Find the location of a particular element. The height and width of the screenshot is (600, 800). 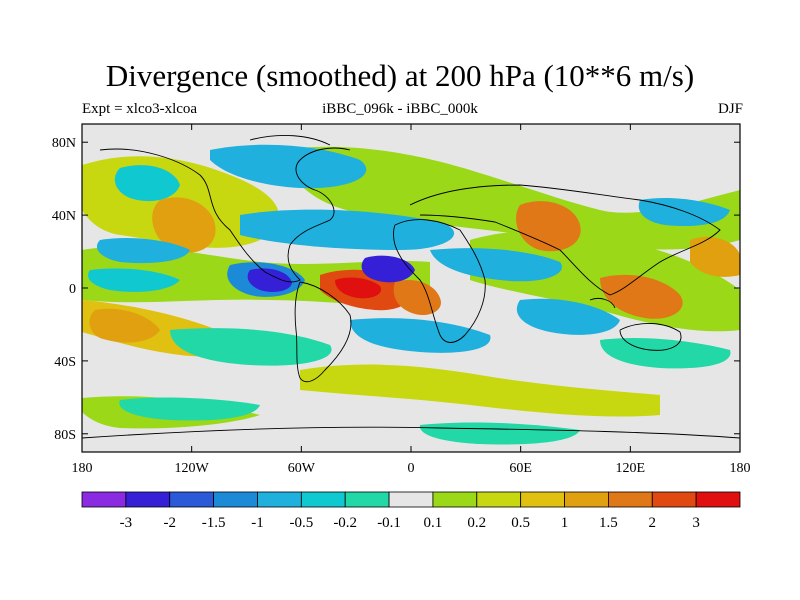

colorbar-label: 0.2 is located at coordinates (476, 523).